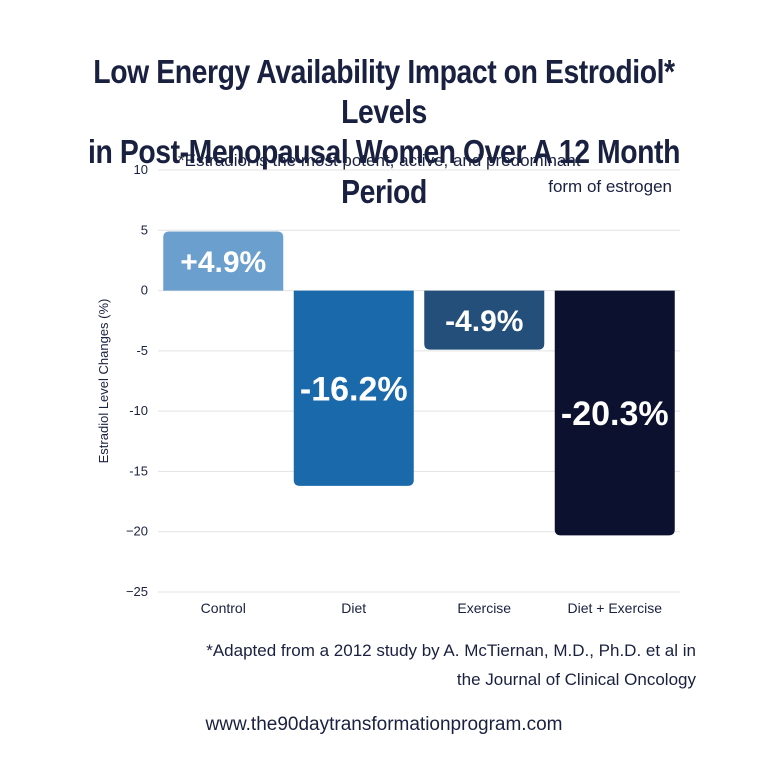 This screenshot has width=768, height=768. What do you see at coordinates (103, 381) in the screenshot?
I see `y-axis-label: Estradiol Level Changes (%)` at bounding box center [103, 381].